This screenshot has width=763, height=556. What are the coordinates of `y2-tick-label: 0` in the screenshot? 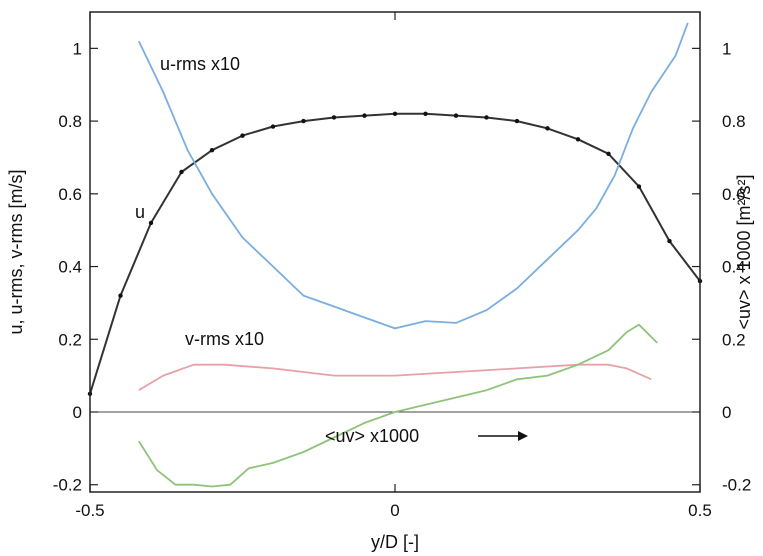 It's located at (726, 412).